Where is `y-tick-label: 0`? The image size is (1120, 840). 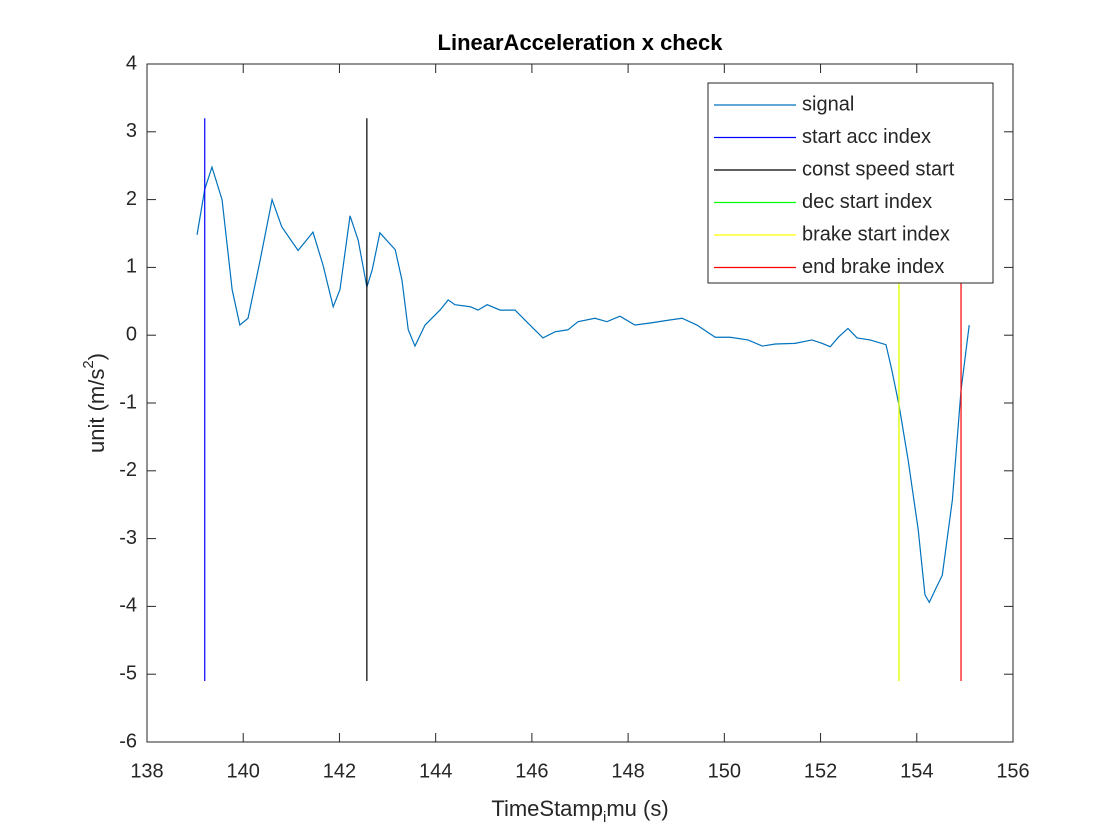
y-tick-label: 0 is located at coordinates (131, 334).